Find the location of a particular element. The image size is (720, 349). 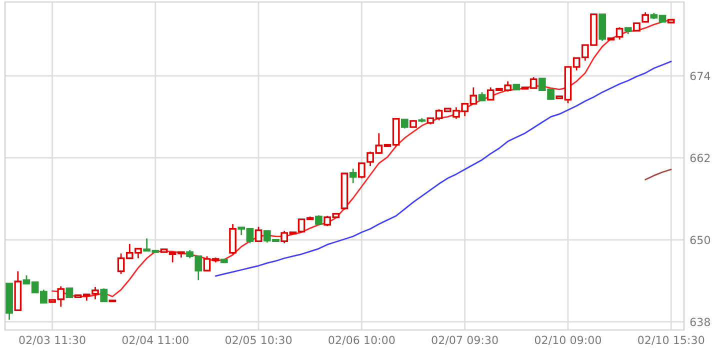

y-tick-label: 674 is located at coordinates (700, 76).